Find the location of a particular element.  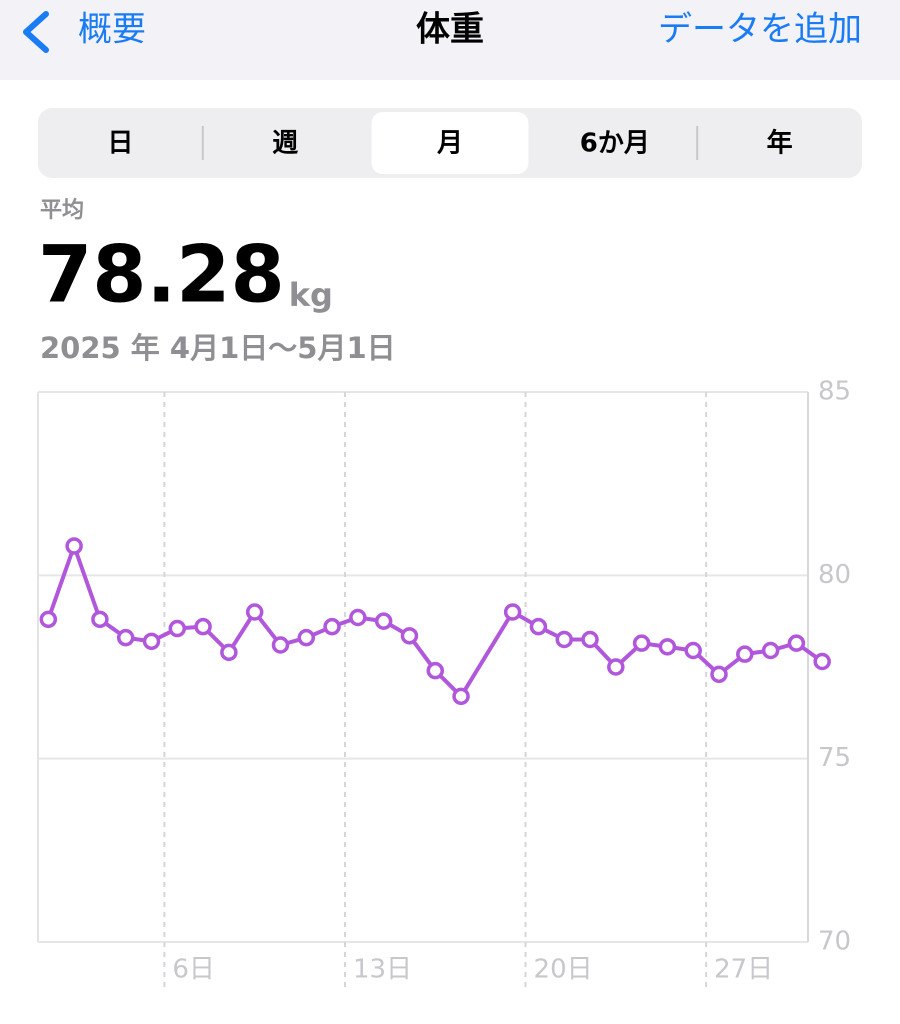

average-value: 78.28 is located at coordinates (161, 275).